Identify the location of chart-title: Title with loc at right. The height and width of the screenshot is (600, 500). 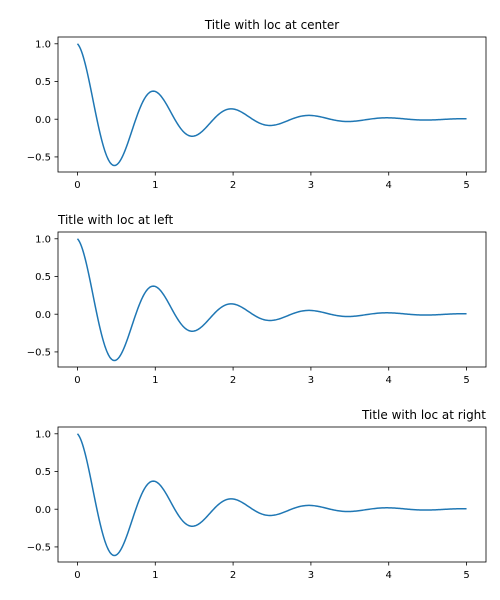
(423, 415).